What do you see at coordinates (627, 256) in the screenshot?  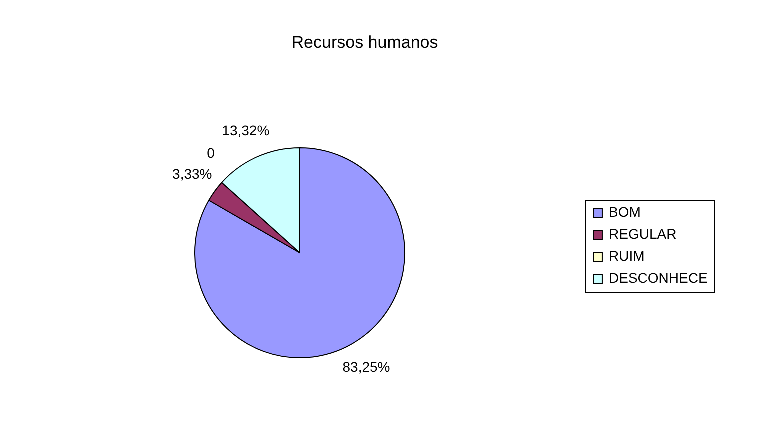 I see `legend-label: RUIM` at bounding box center [627, 256].